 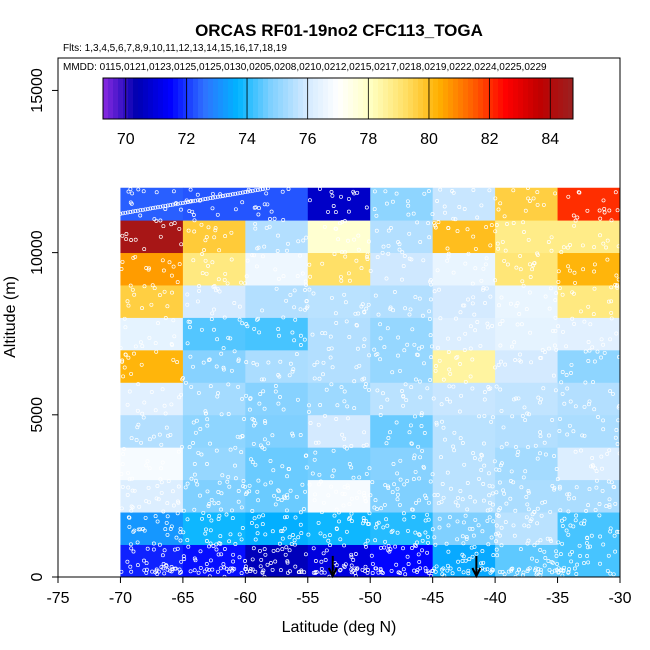 I want to click on x-tick-label: -55, so click(x=307, y=598).